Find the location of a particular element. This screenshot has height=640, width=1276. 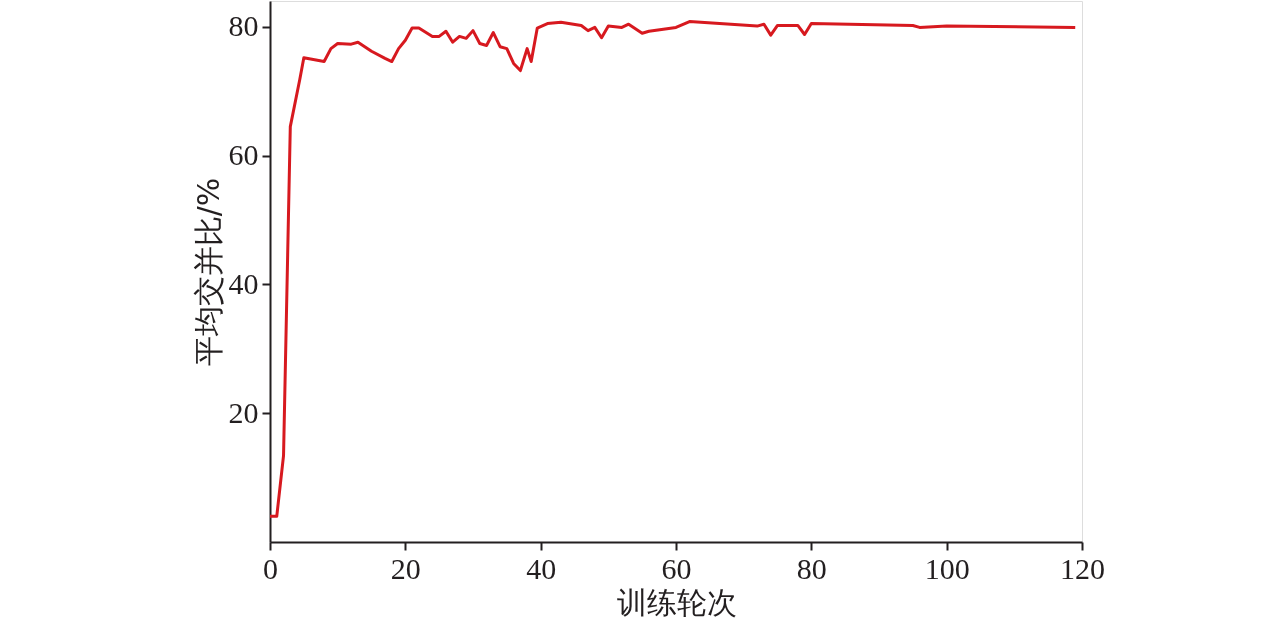

y-tick-label: 40 is located at coordinates (243, 283).